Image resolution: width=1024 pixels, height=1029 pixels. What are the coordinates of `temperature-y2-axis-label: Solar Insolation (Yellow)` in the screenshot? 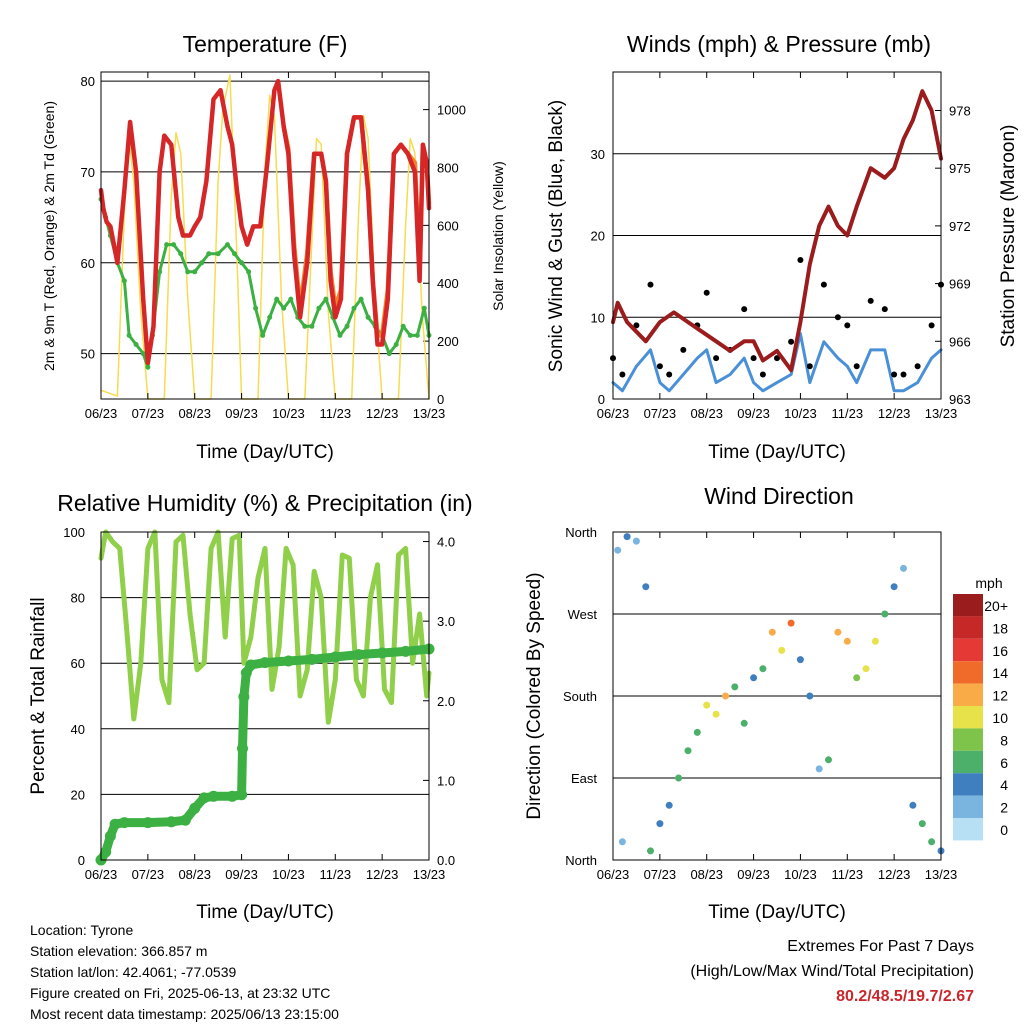 It's located at (498, 236).